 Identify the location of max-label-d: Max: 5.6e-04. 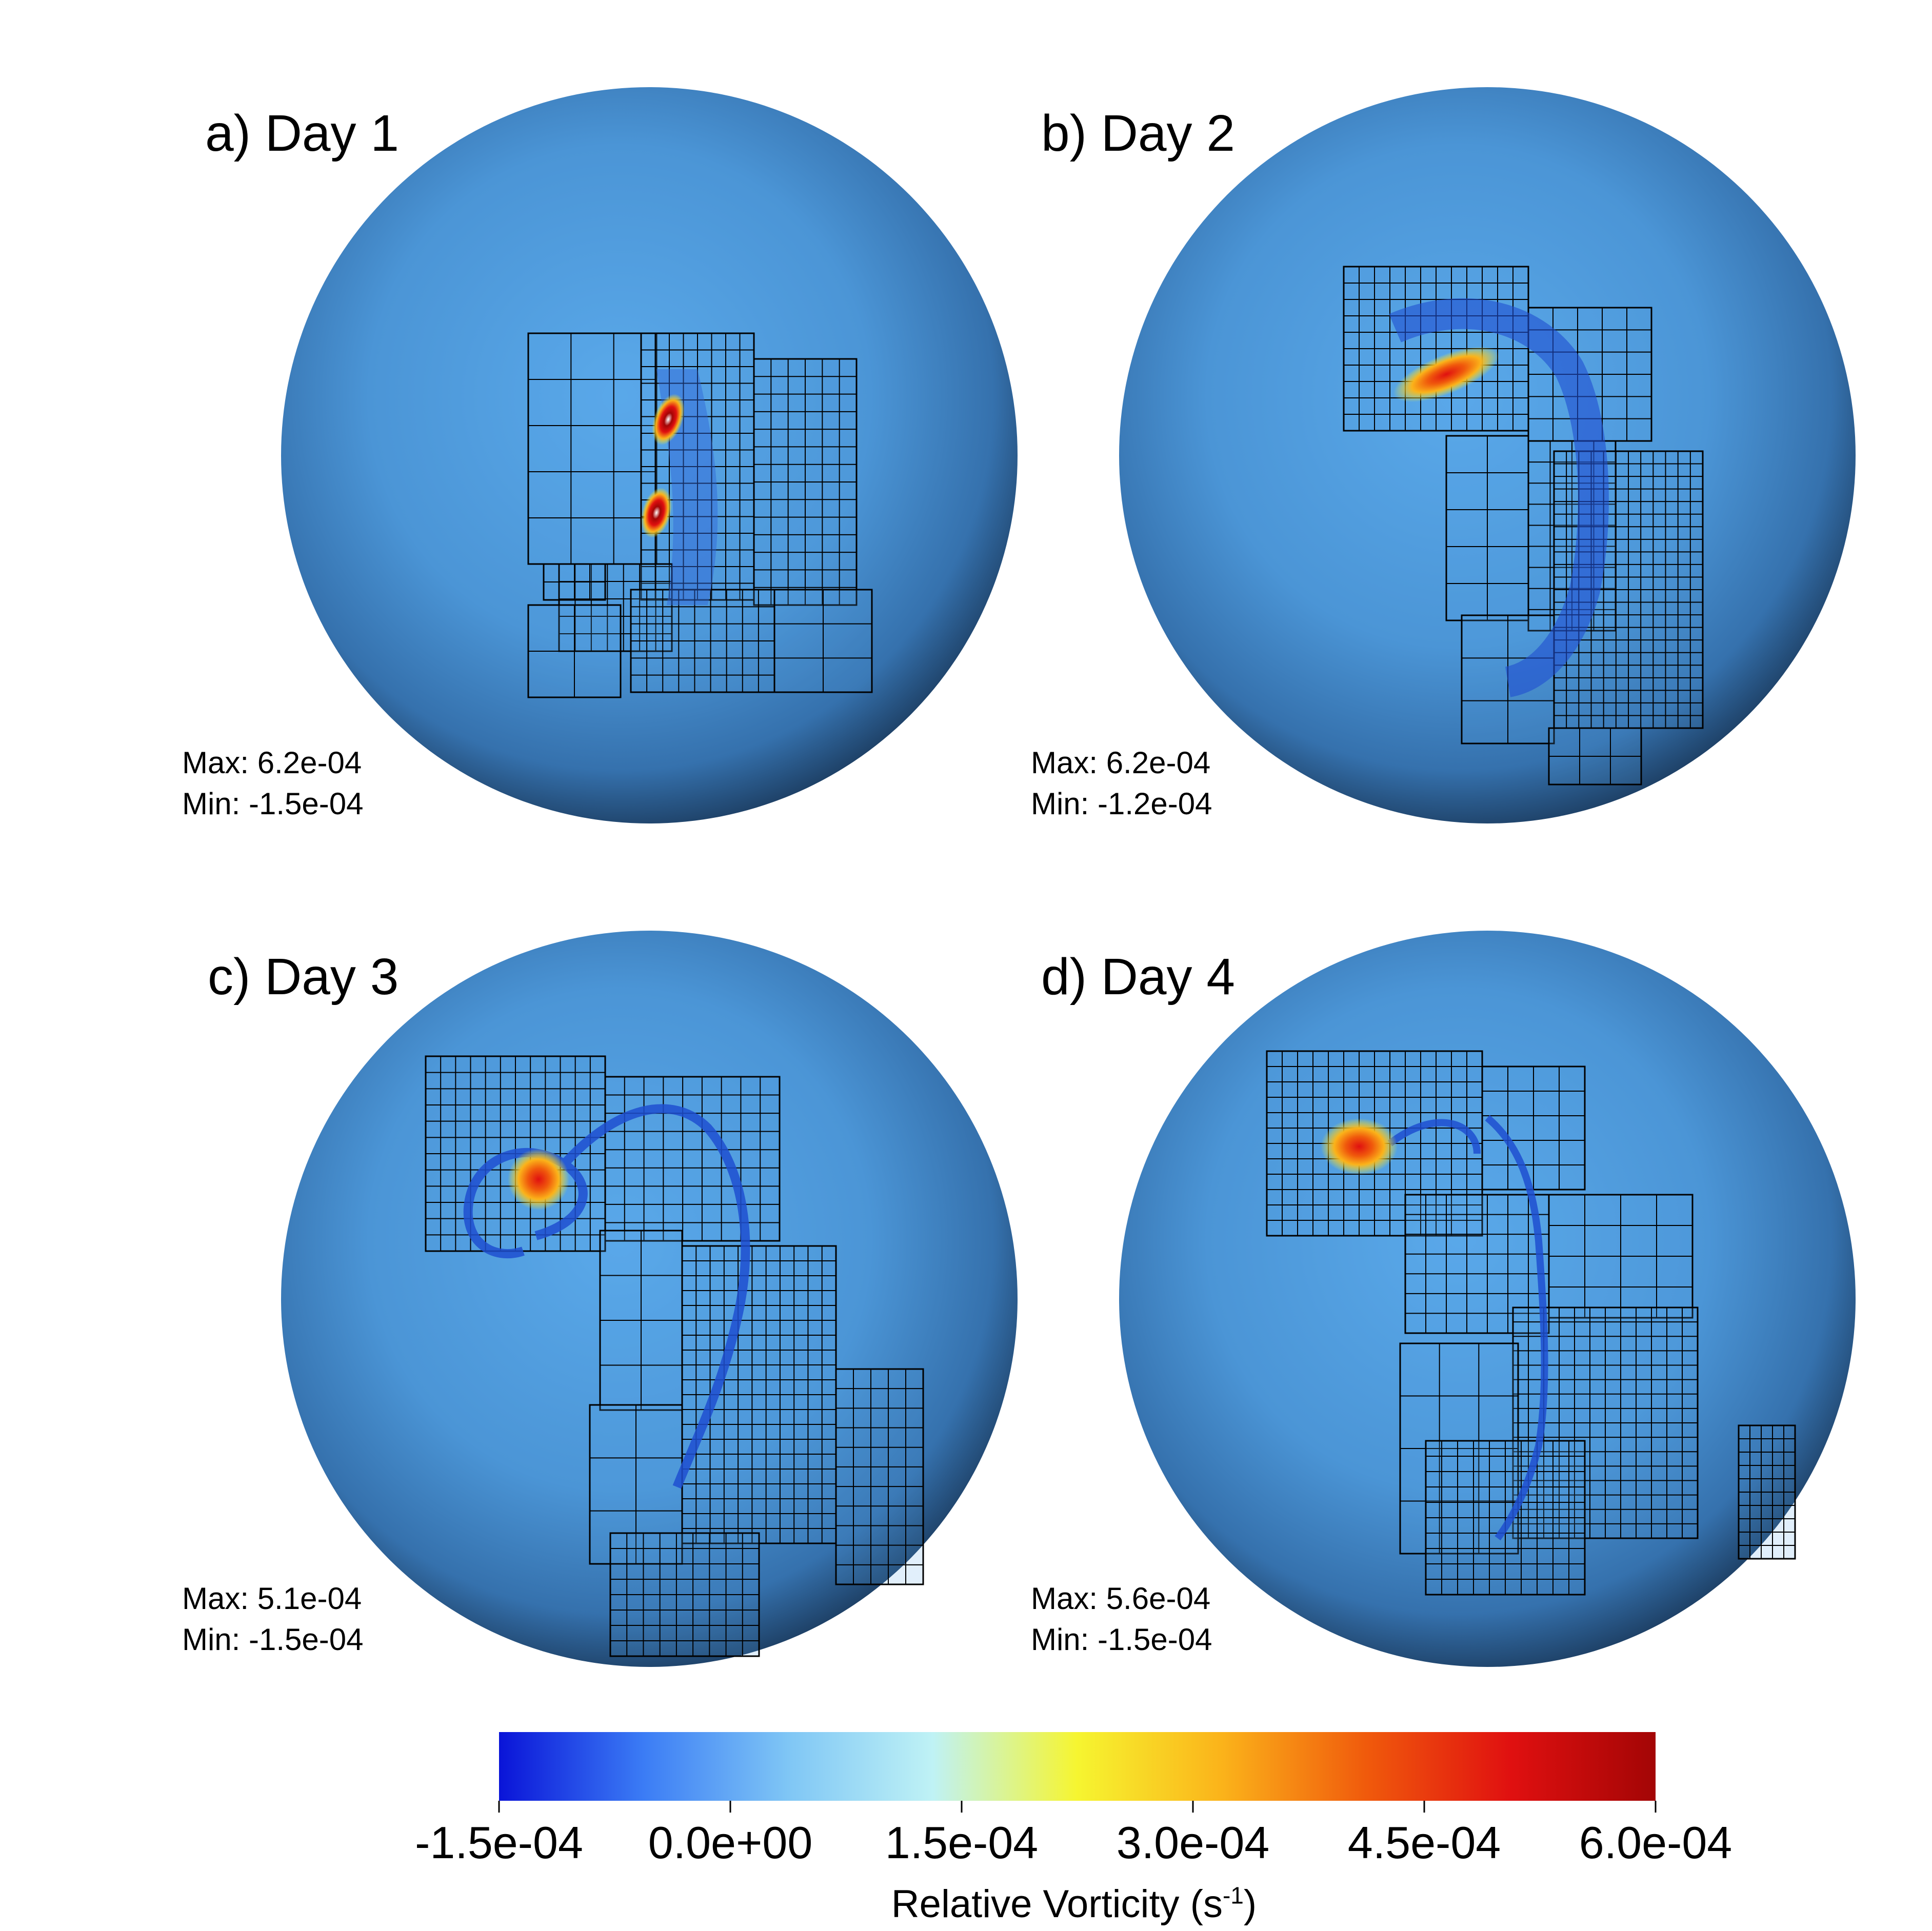
(1121, 1598).